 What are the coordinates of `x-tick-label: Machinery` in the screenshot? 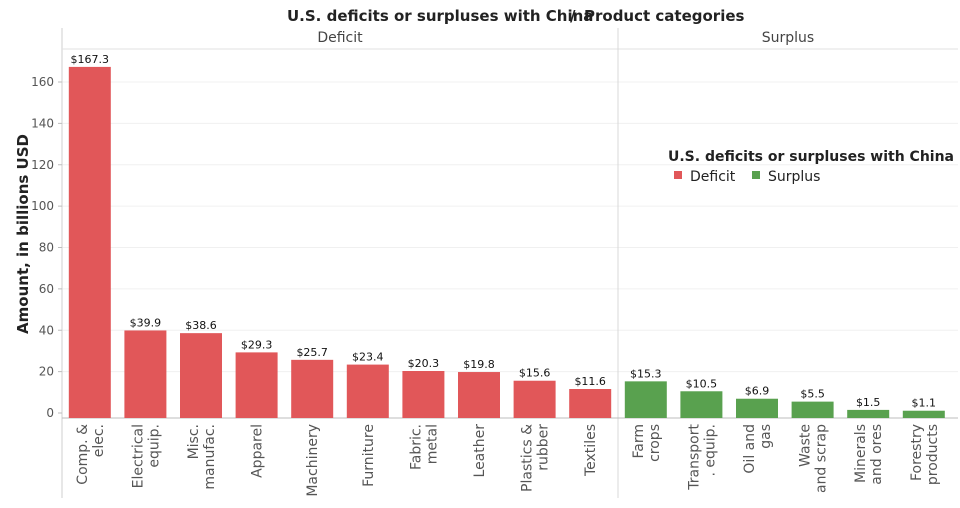 It's located at (313, 460).